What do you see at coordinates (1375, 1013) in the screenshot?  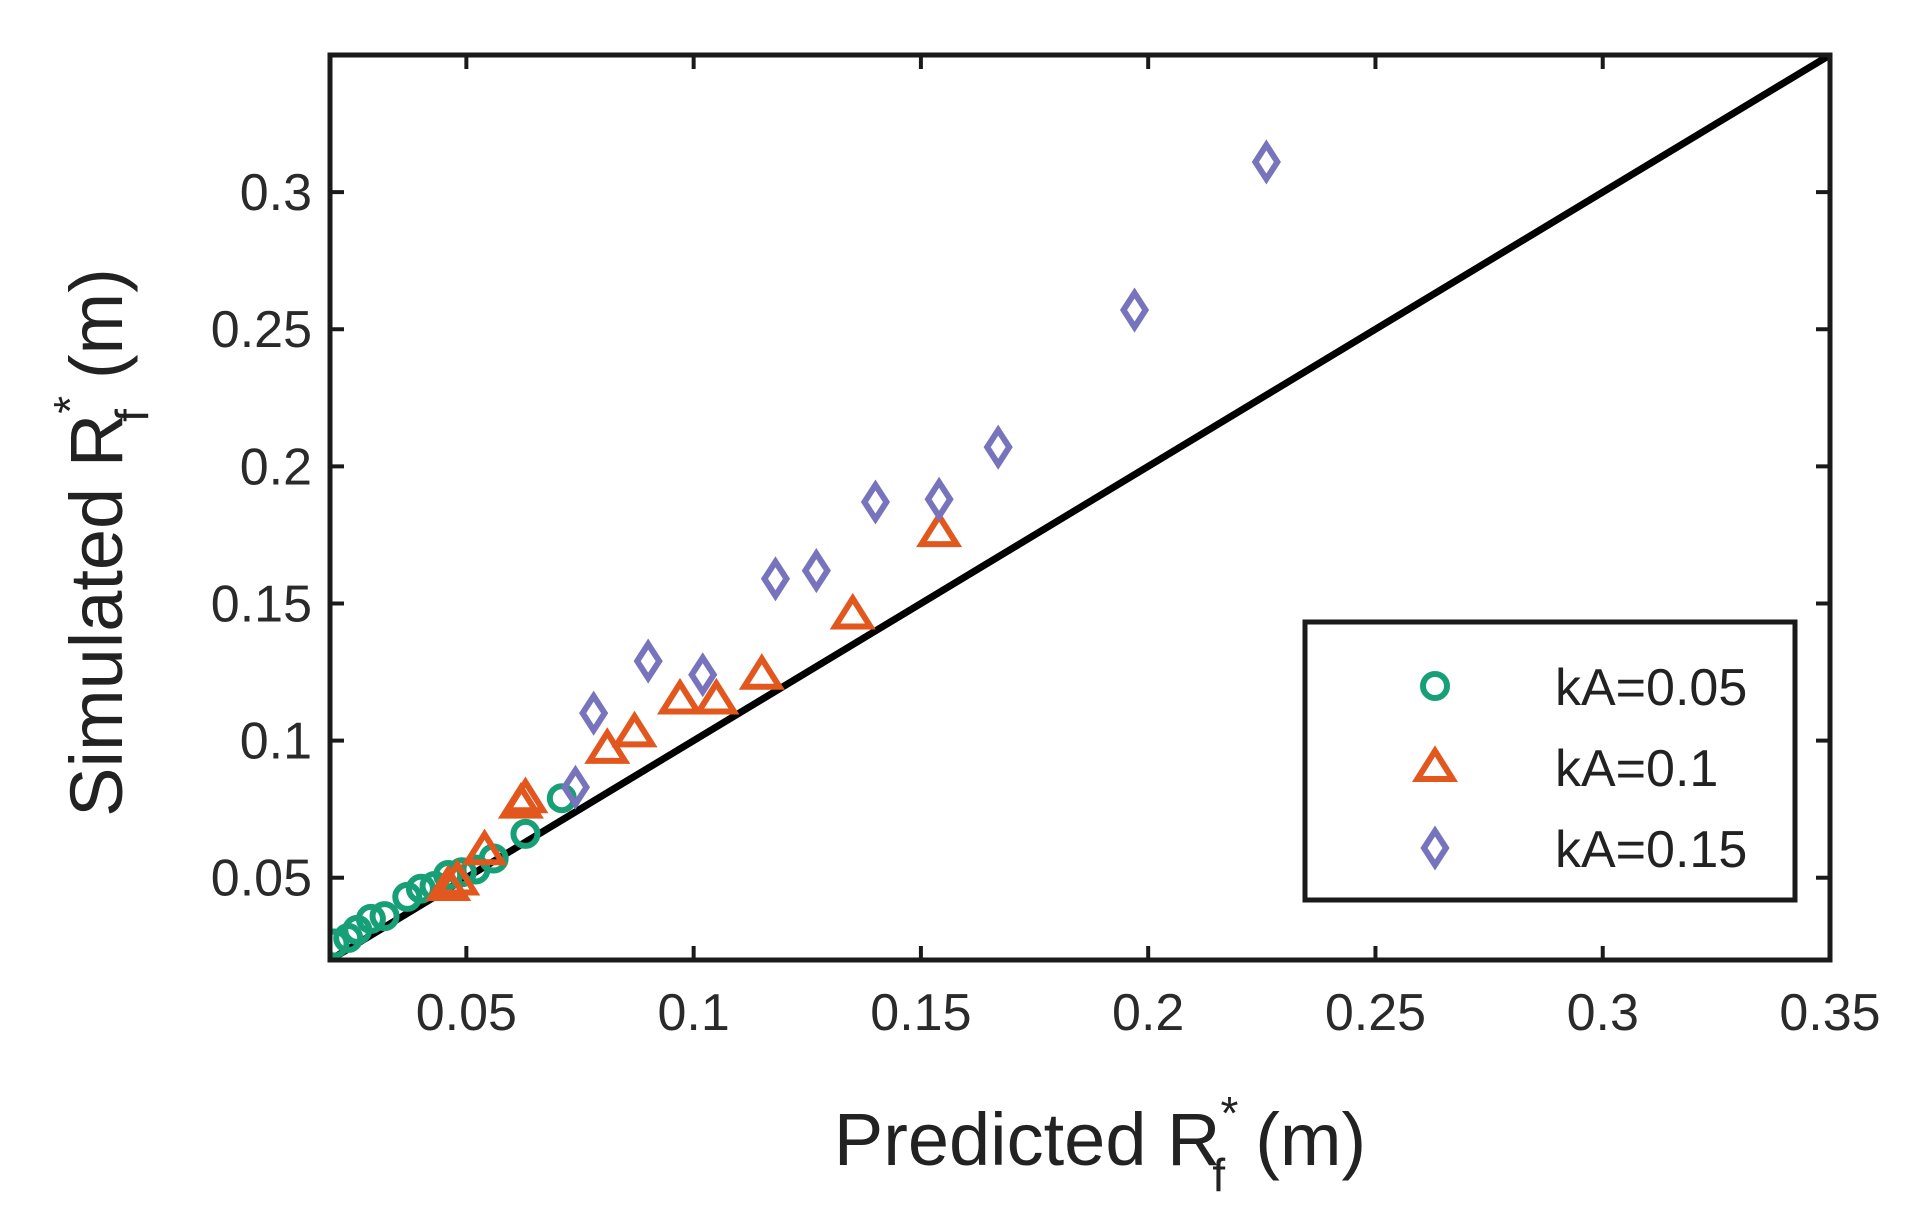 I see `x-tick-label: 0.25` at bounding box center [1375, 1013].